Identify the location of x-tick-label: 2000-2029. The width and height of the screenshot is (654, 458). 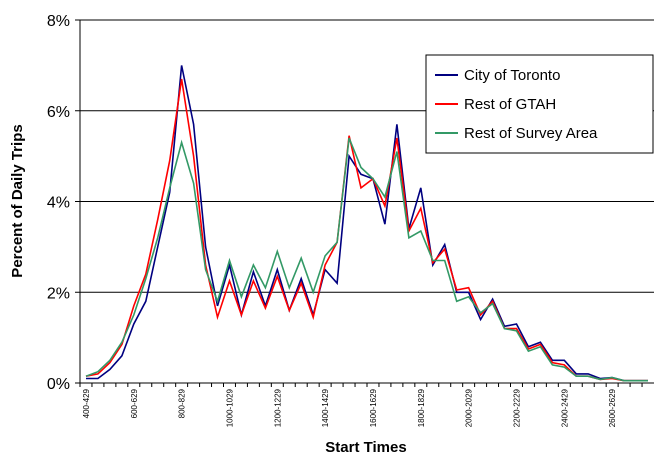
(469, 407).